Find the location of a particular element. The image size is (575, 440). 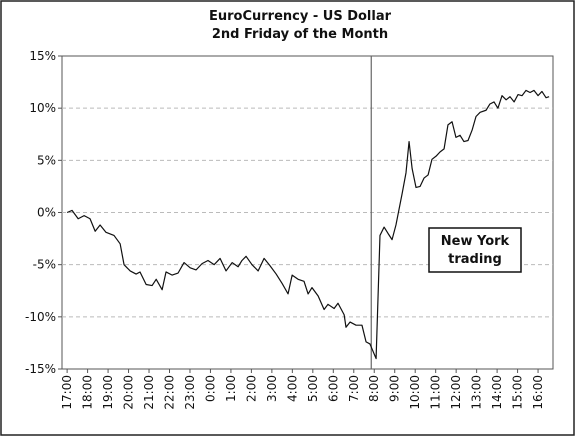

x-tick-label: 6:00 is located at coordinates (333, 388).